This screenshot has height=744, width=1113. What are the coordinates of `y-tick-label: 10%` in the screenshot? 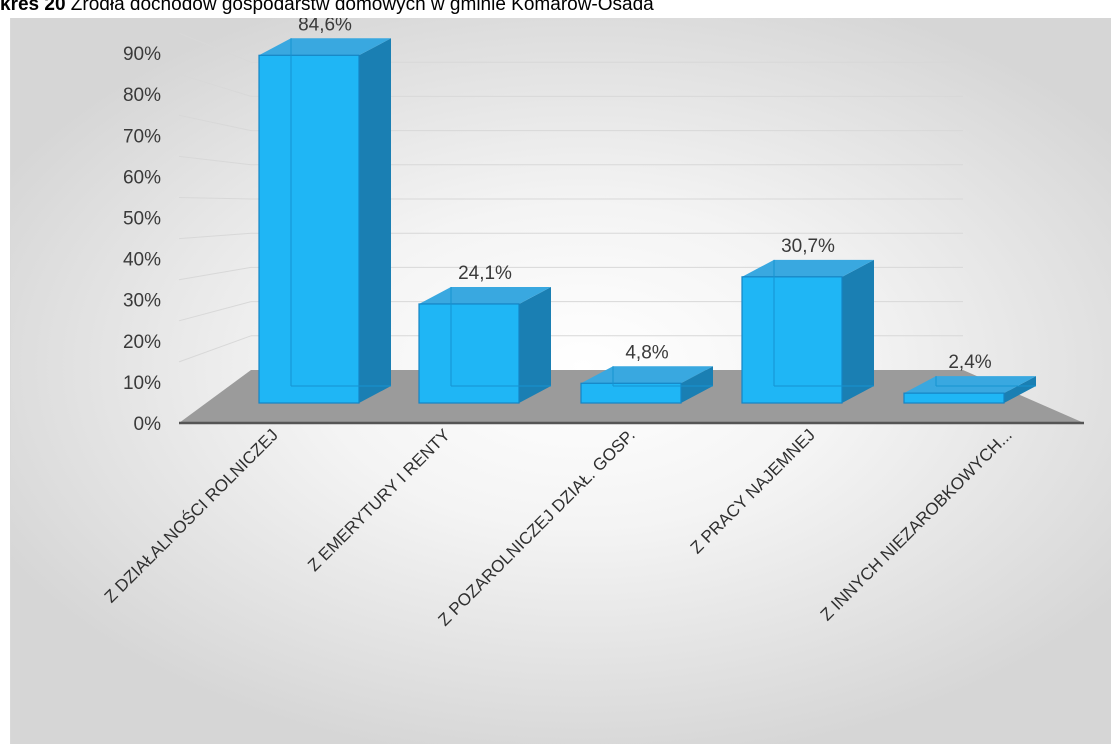 It's located at (142, 383).